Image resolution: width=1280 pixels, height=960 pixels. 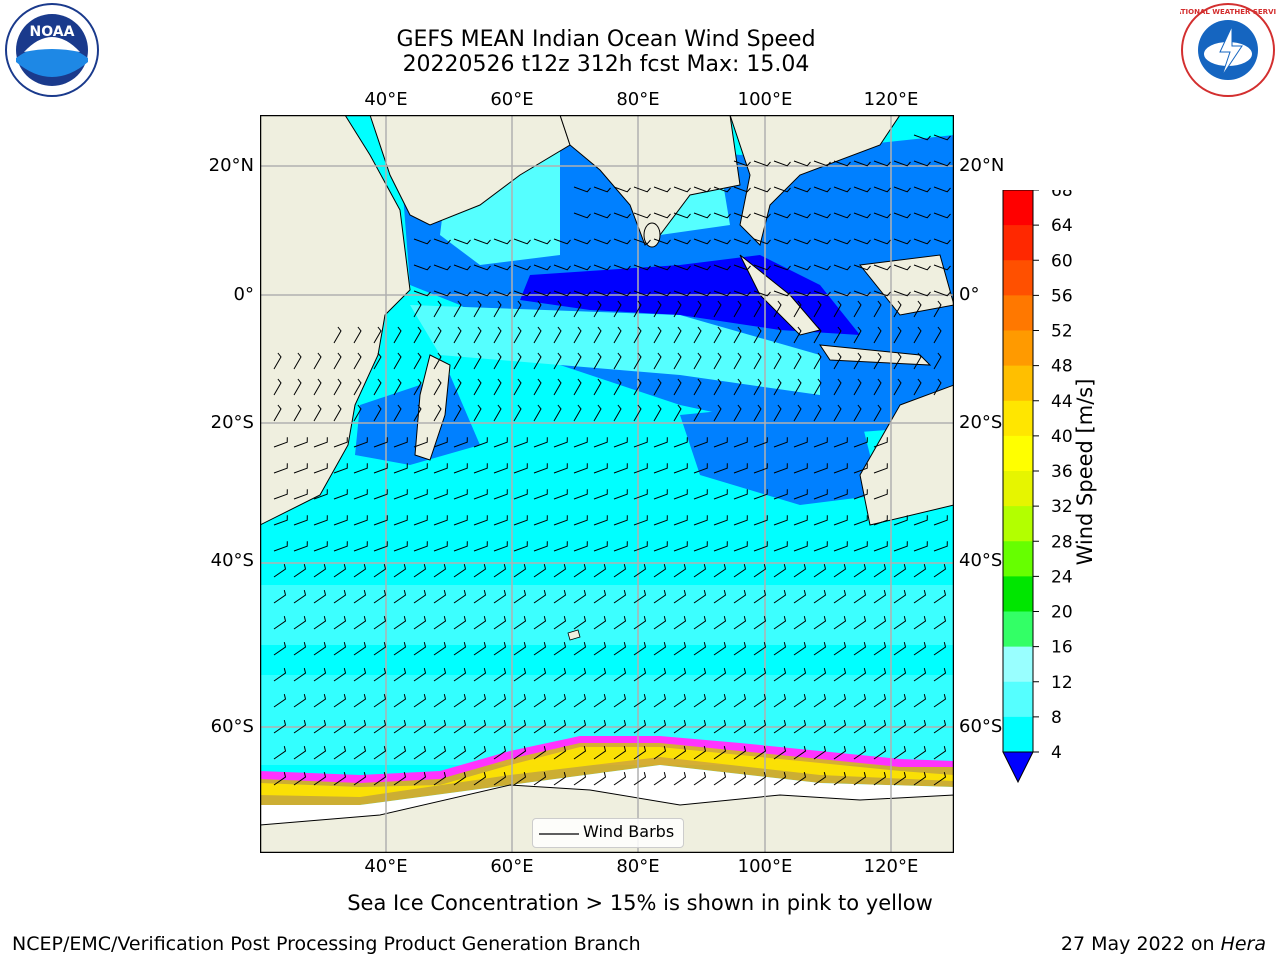 What do you see at coordinates (780, 455) in the screenshot?
I see `ocean-blue-south-central` at bounding box center [780, 455].